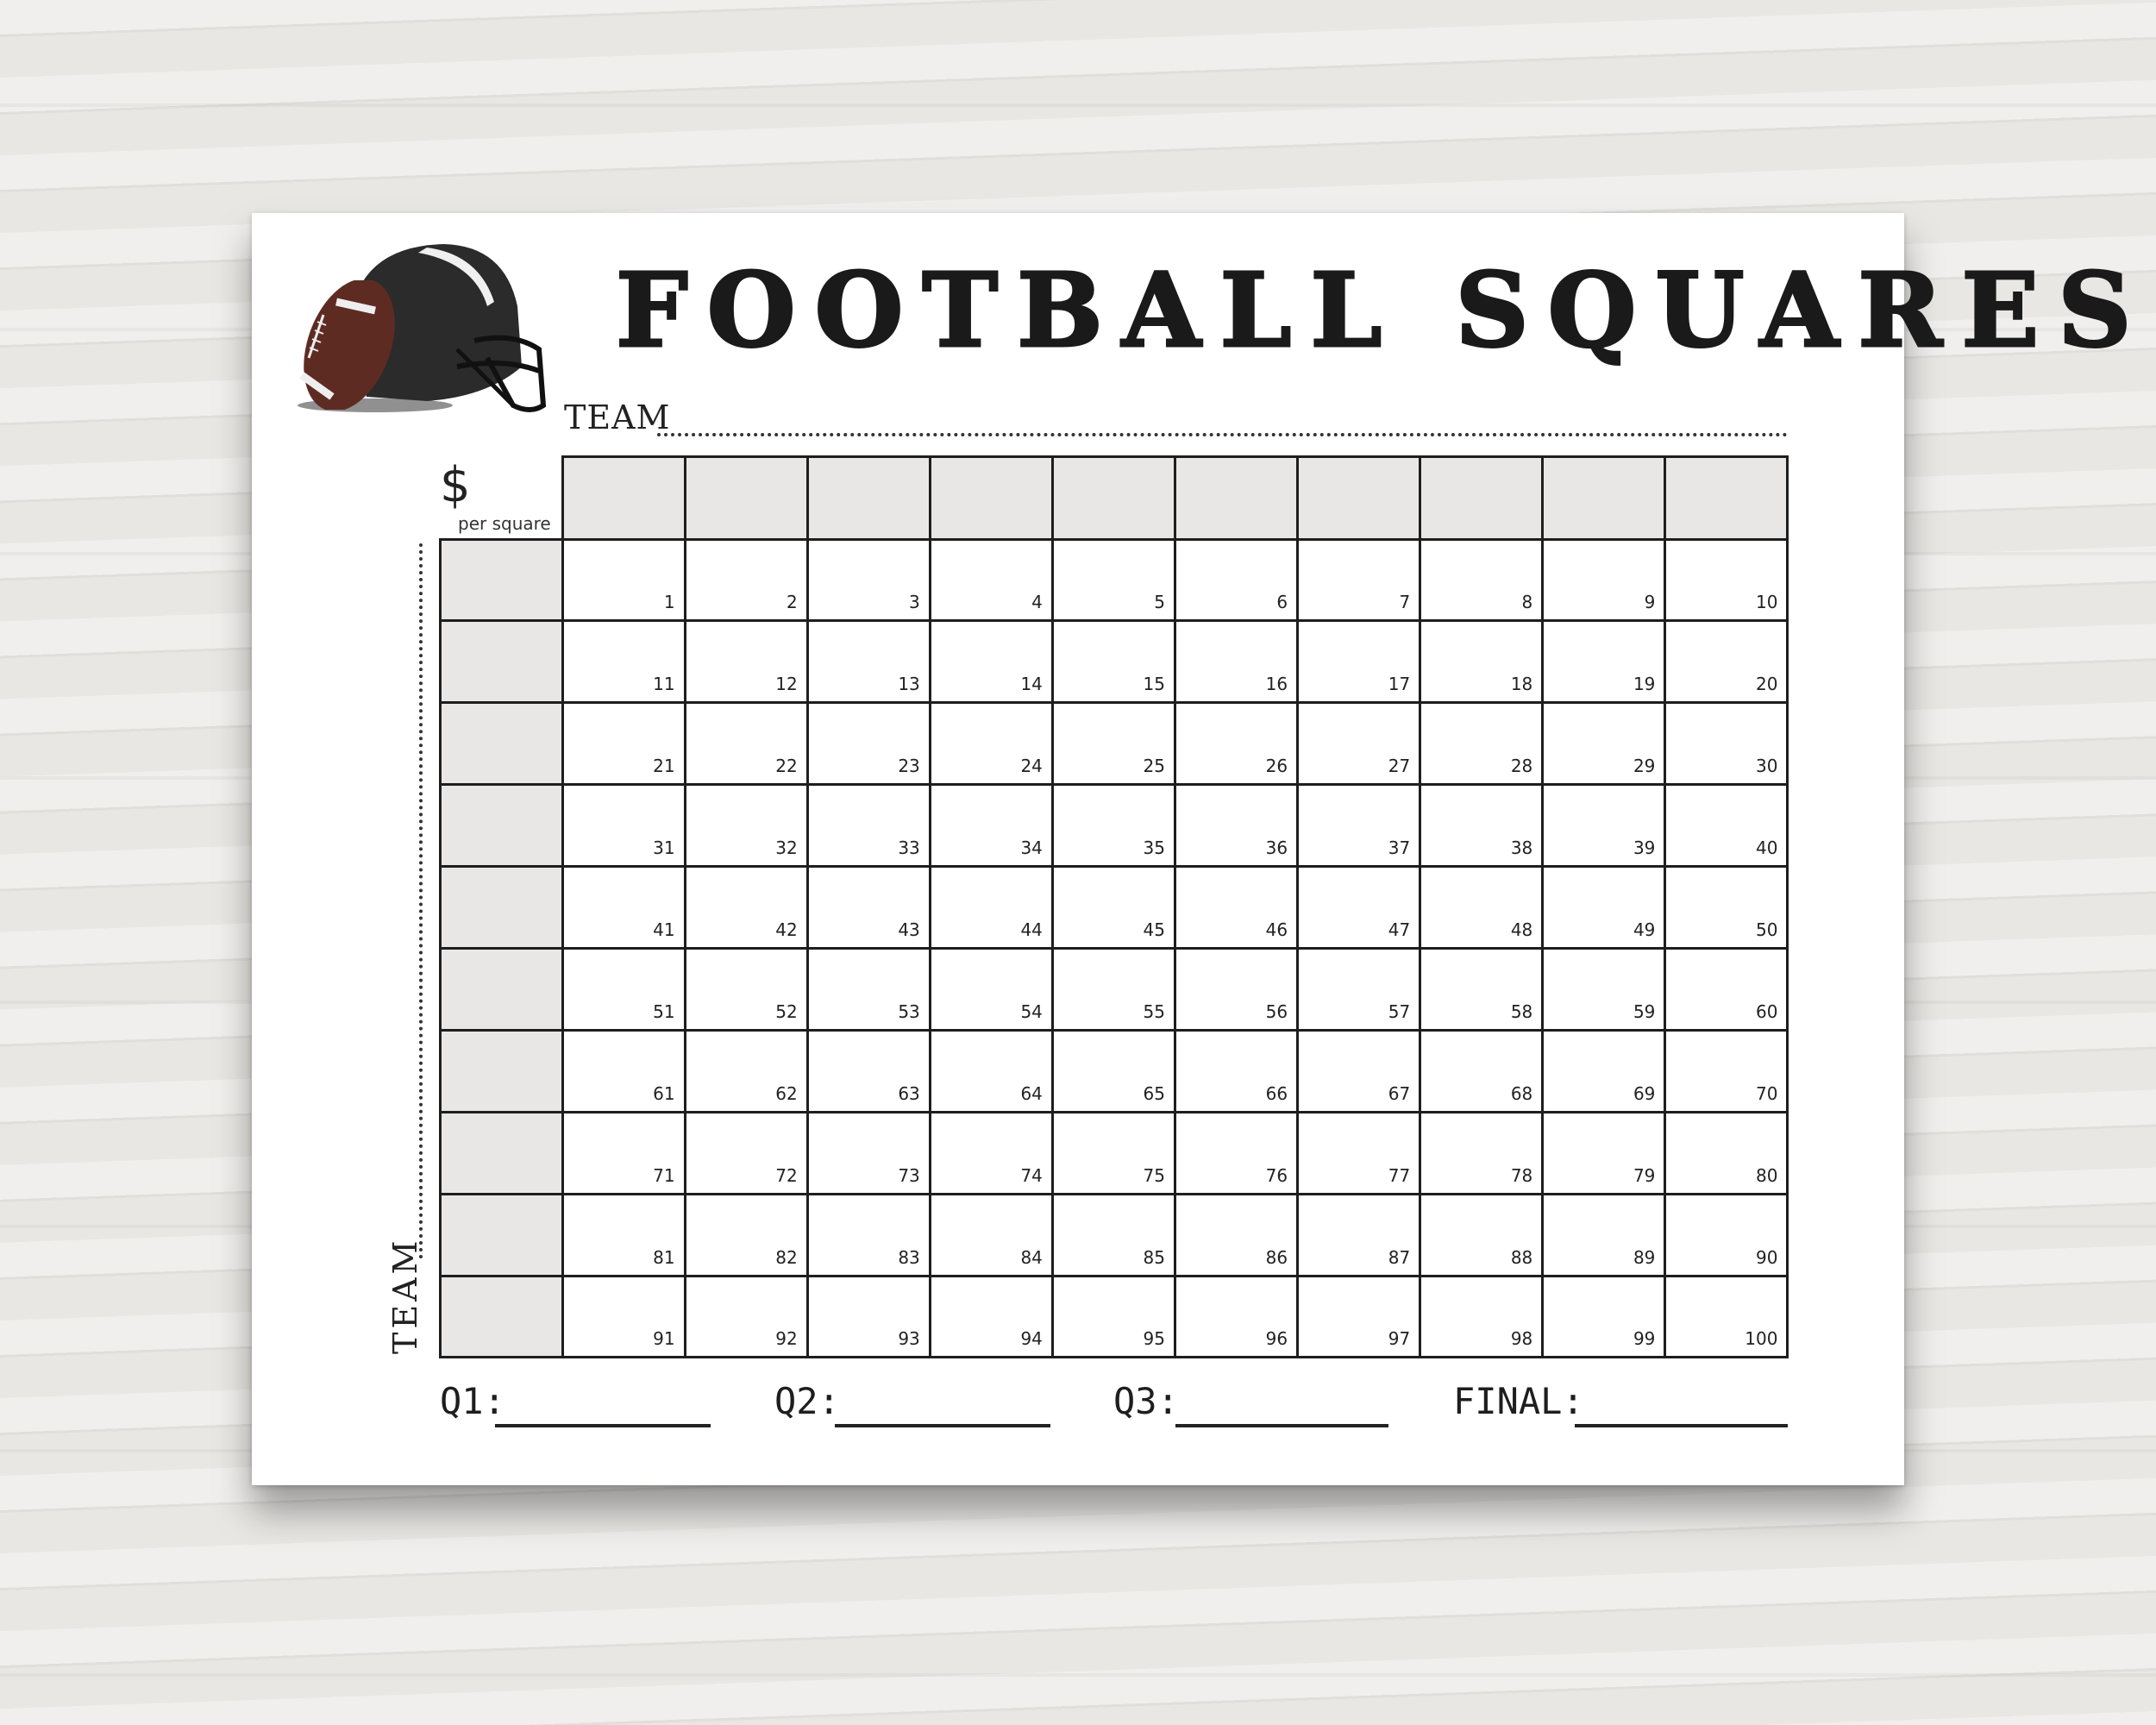 This screenshot has width=2156, height=1725. What do you see at coordinates (1604, 580) in the screenshot?
I see `square-cell: 9` at bounding box center [1604, 580].